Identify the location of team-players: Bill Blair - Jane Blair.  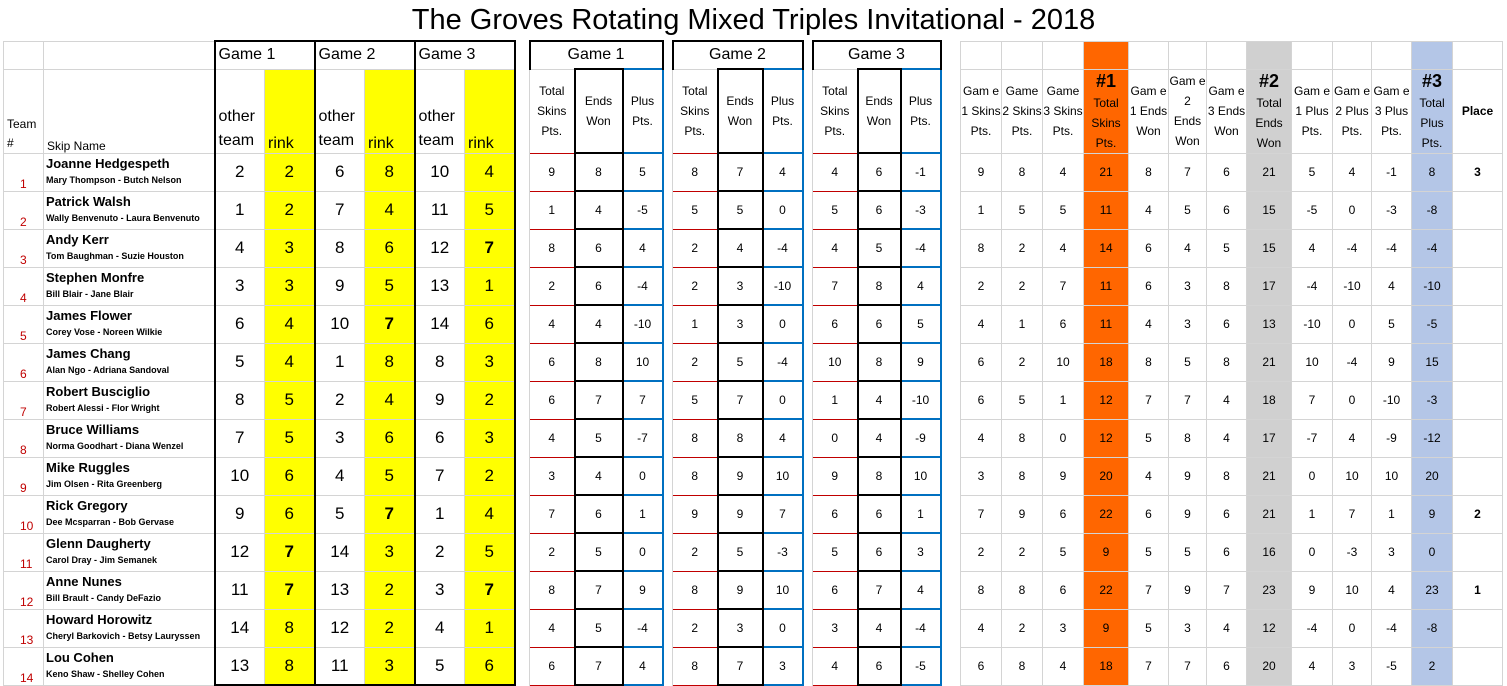
(90, 294).